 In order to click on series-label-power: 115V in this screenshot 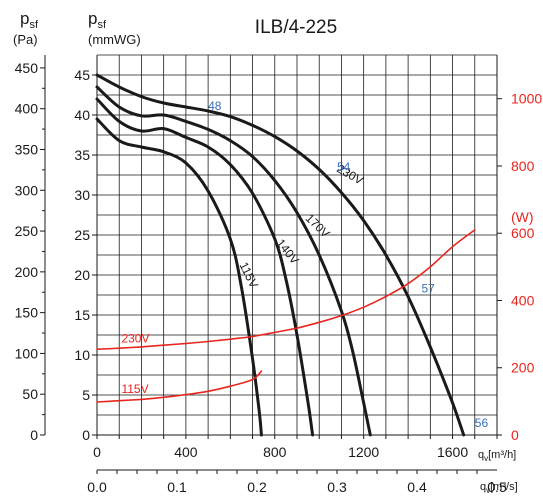, I will do `click(134, 389)`.